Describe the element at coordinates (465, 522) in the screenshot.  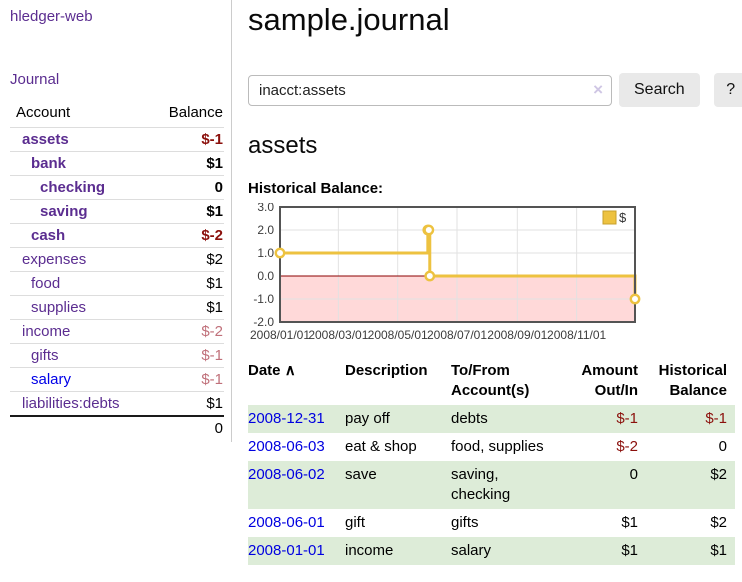
I see `transaction-accounts: gifts` at that location.